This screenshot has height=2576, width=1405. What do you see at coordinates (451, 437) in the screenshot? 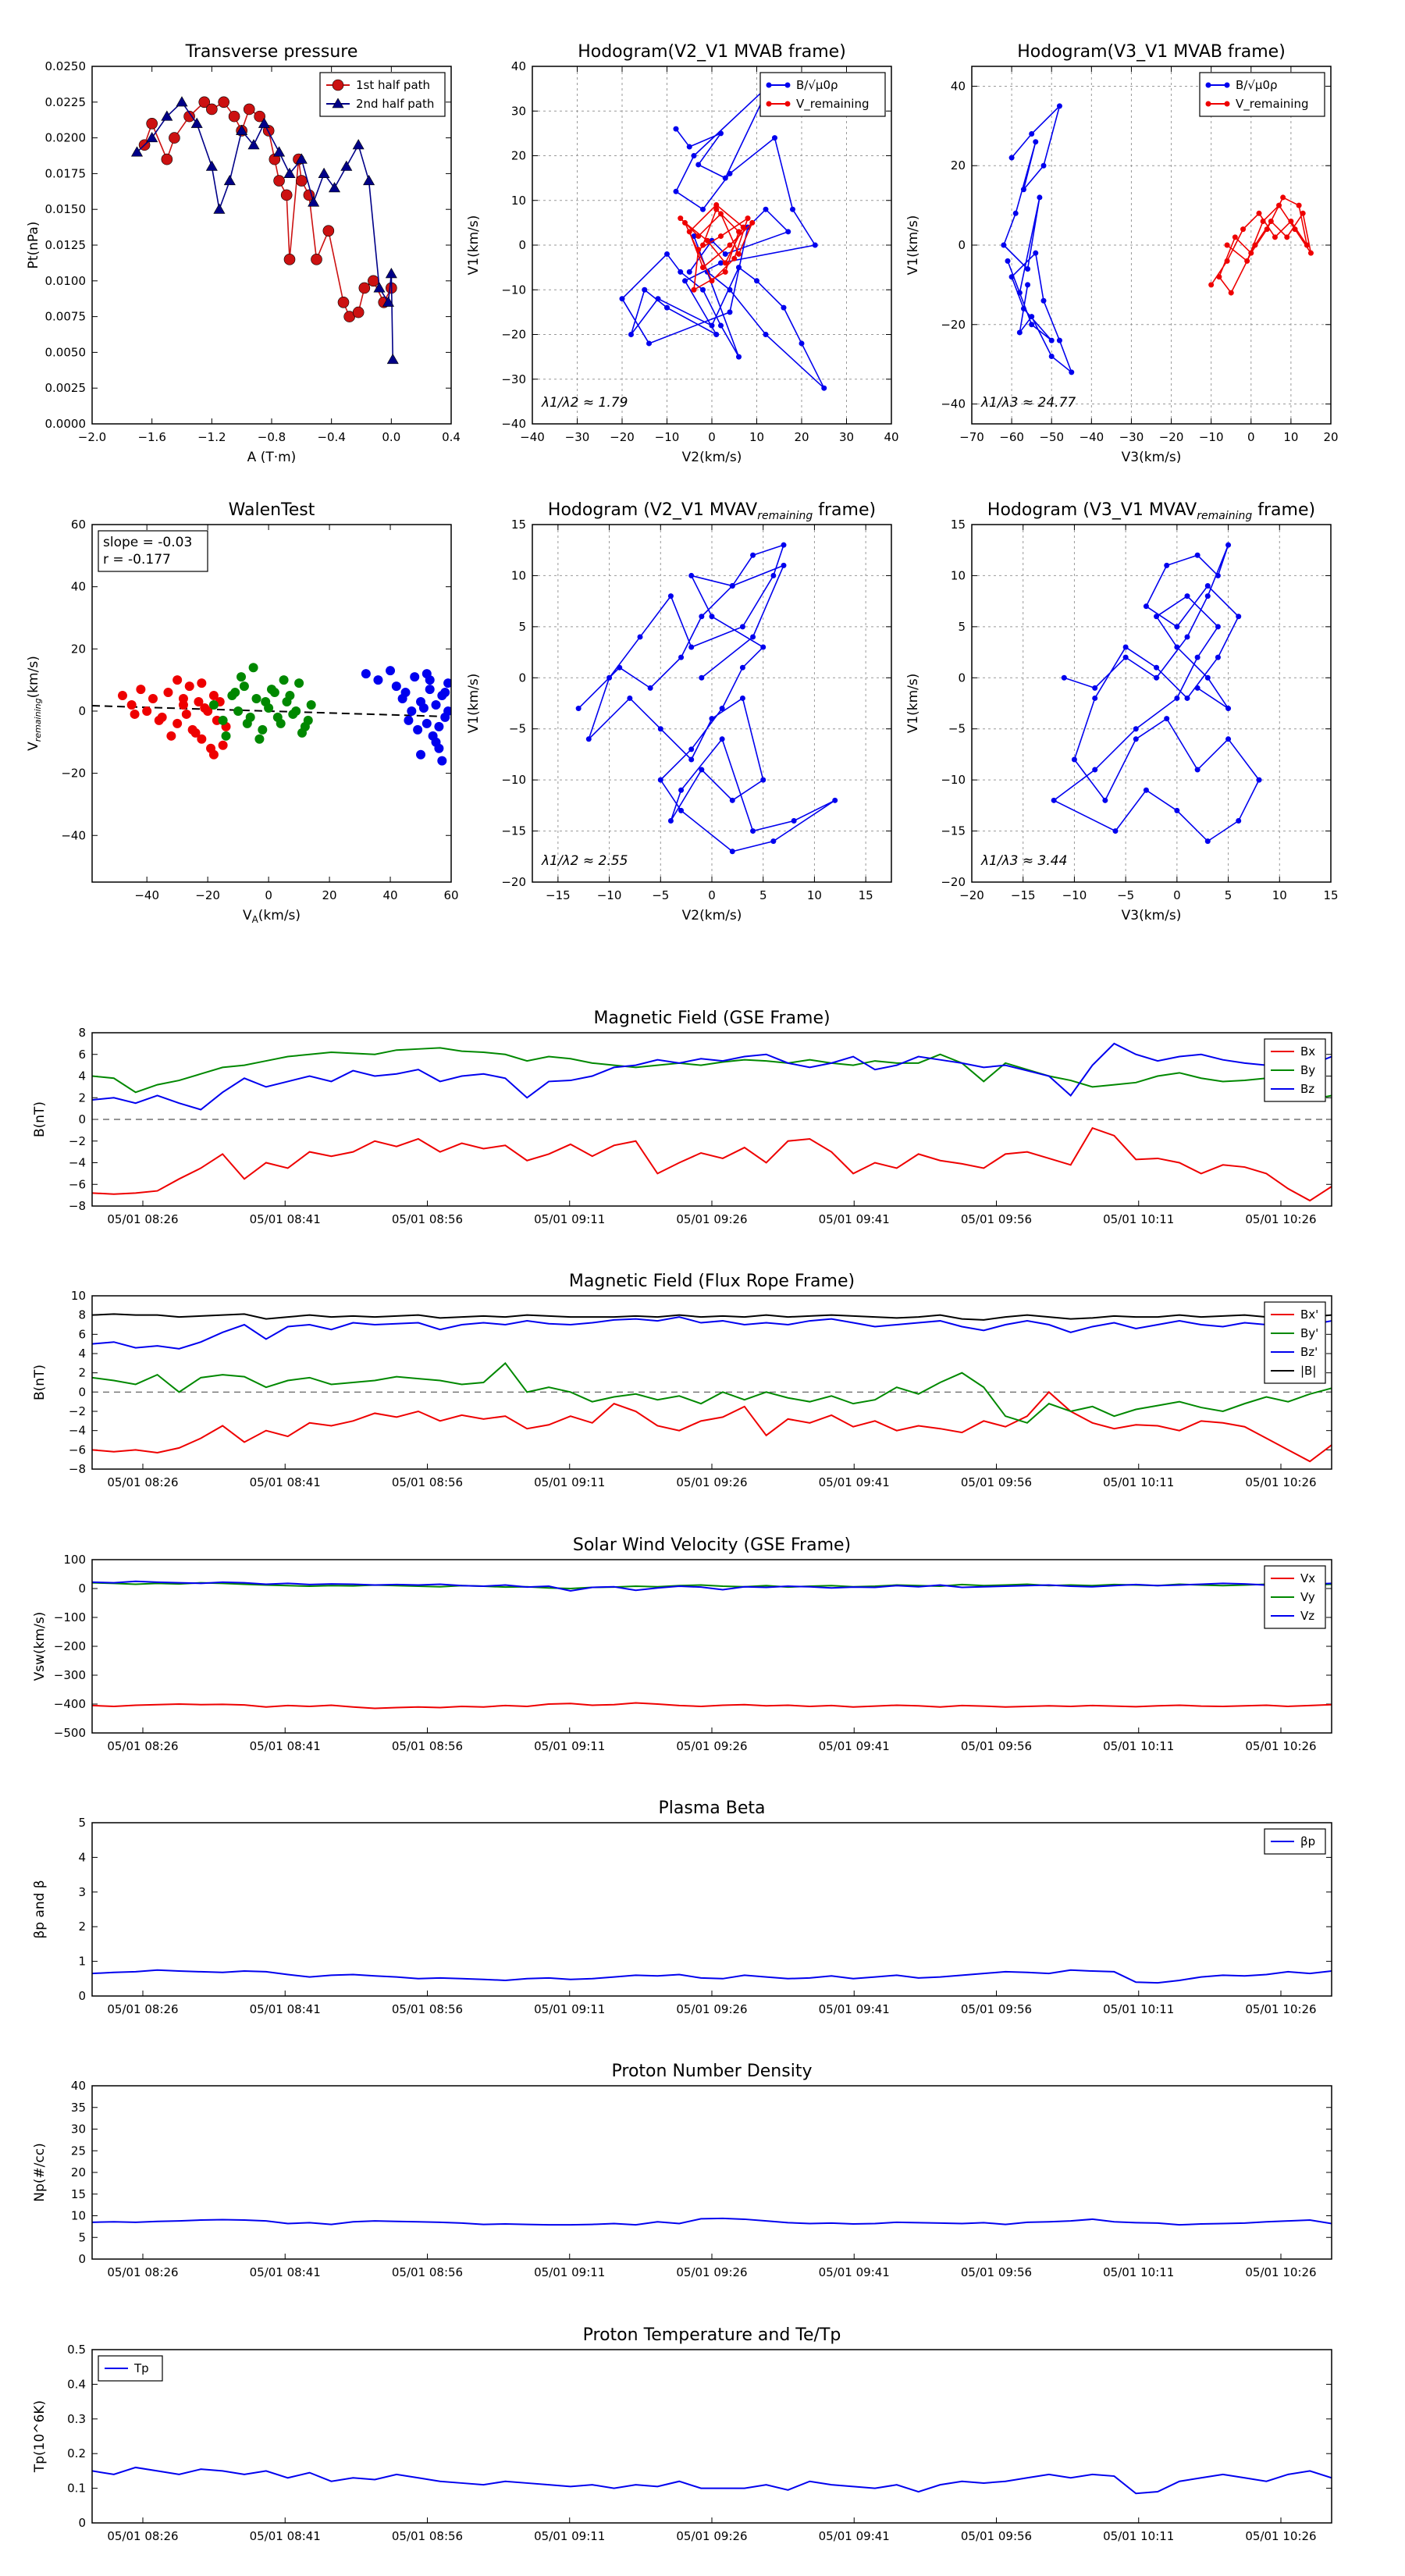
I see `x-tick-label: 0.4` at bounding box center [451, 437].